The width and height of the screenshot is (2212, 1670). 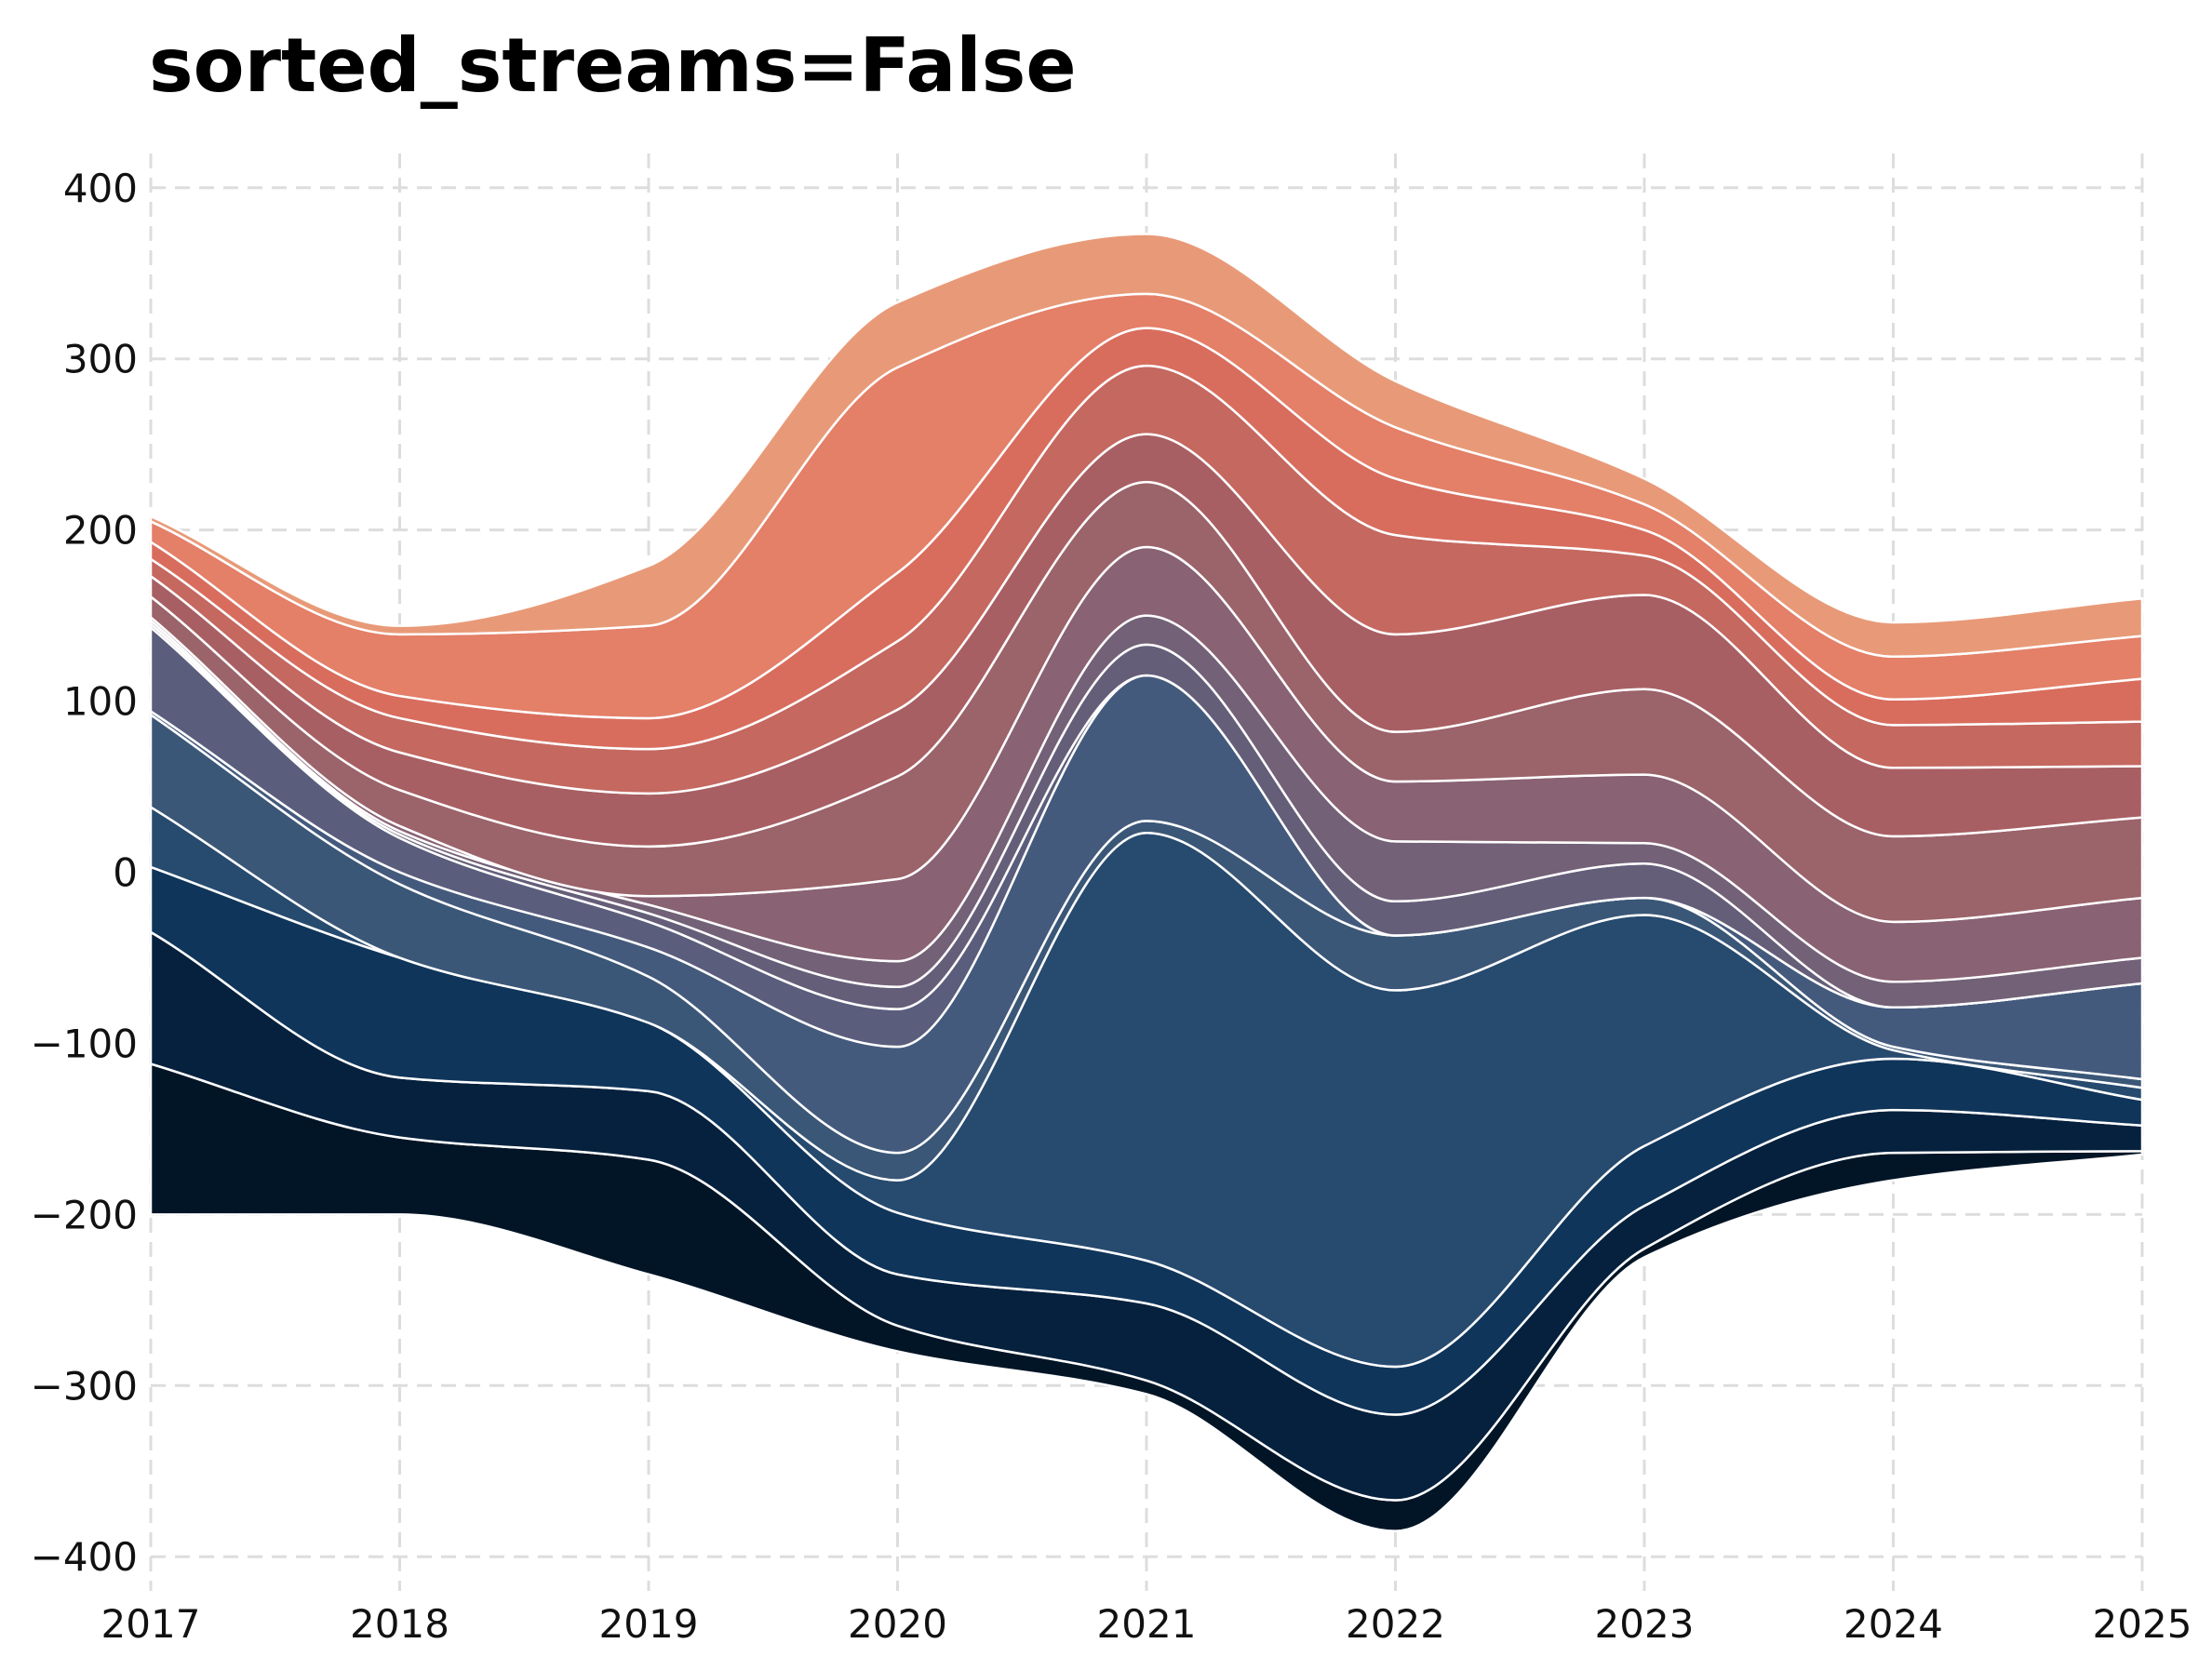 What do you see at coordinates (84, 1557) in the screenshot?
I see `y-tick-label: −400` at bounding box center [84, 1557].